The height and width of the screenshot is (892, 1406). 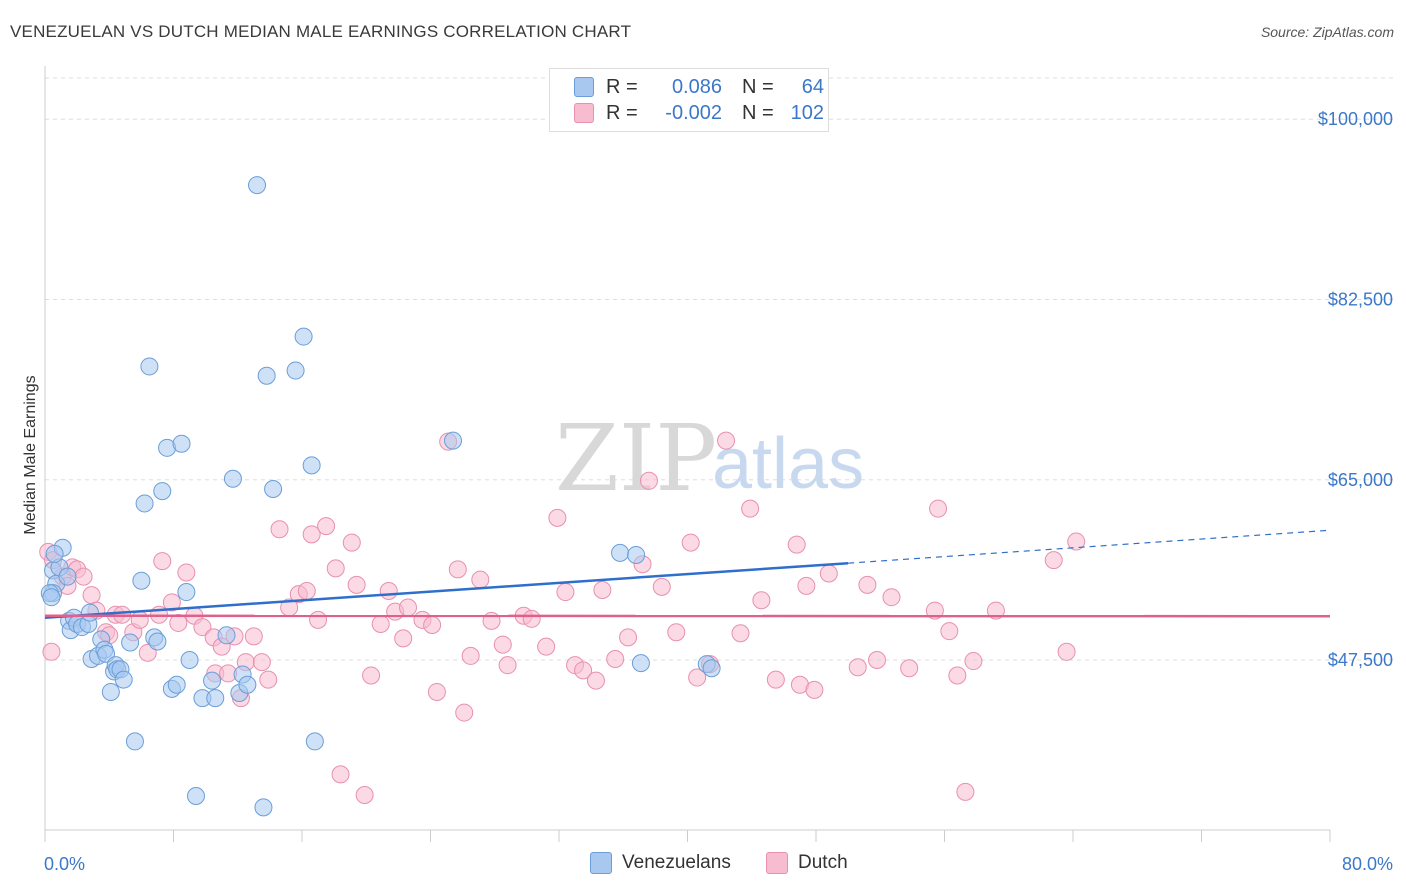 I want to click on y-tick-label: $65,000, so click(x=1360, y=480).